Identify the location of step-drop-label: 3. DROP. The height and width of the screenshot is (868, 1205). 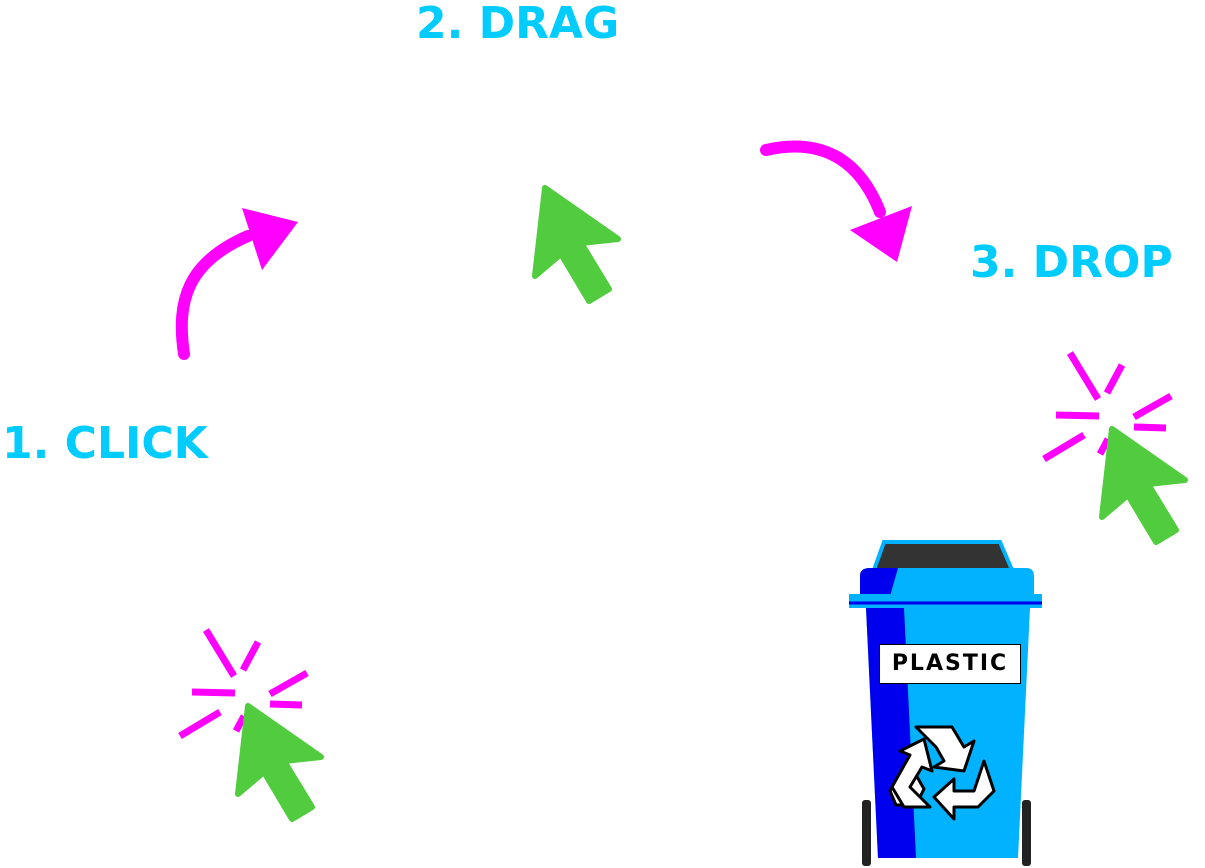
(1071, 262).